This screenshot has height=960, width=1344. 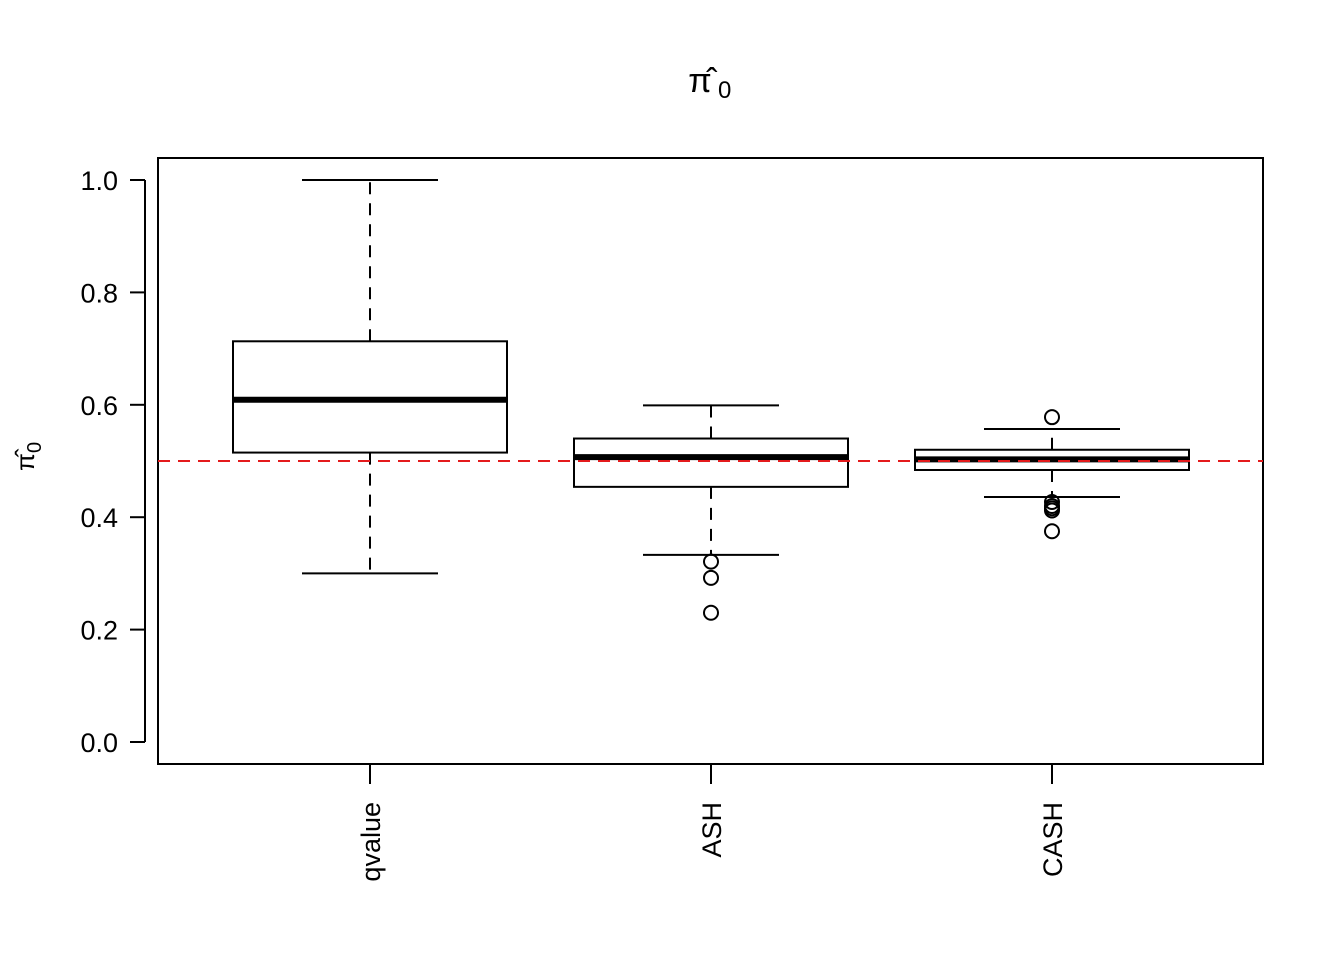 I want to click on chart-title-subscript: 0, so click(x=724, y=90).